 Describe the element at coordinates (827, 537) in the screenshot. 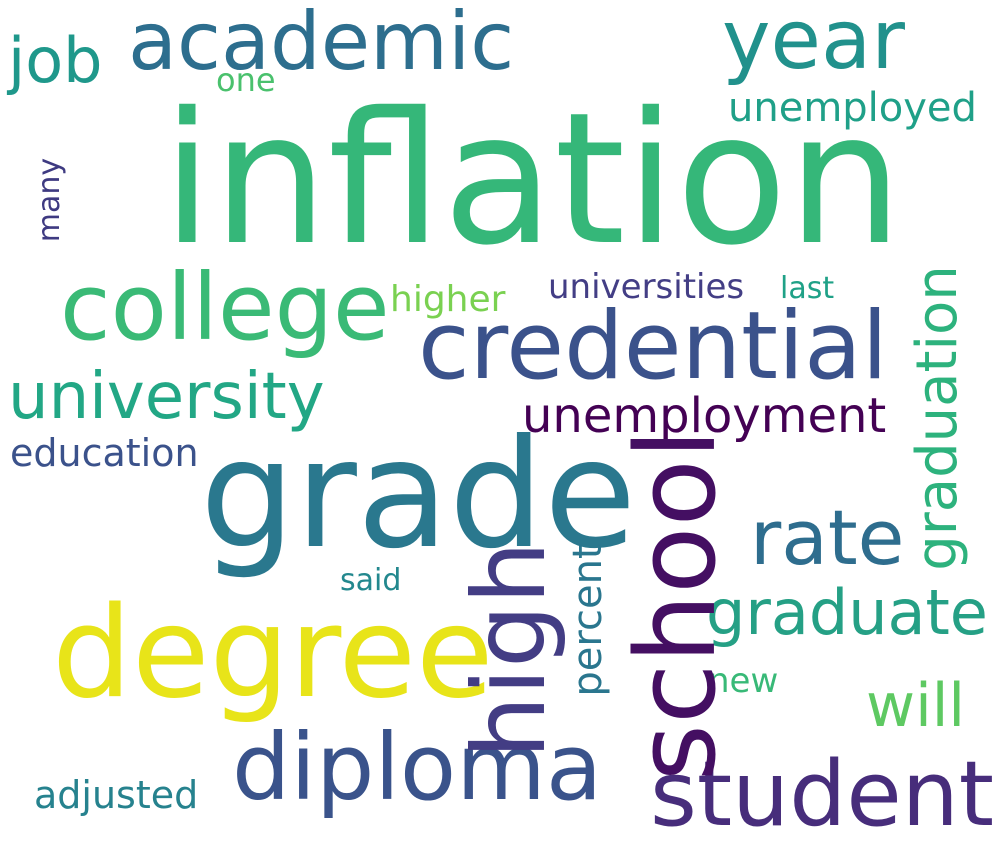

I see `word-rate: rate` at that location.